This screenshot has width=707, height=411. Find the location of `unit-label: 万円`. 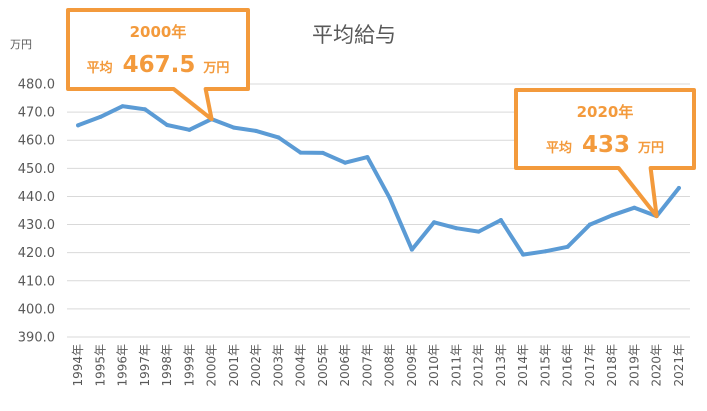

unit-label: 万円 is located at coordinates (21, 44).